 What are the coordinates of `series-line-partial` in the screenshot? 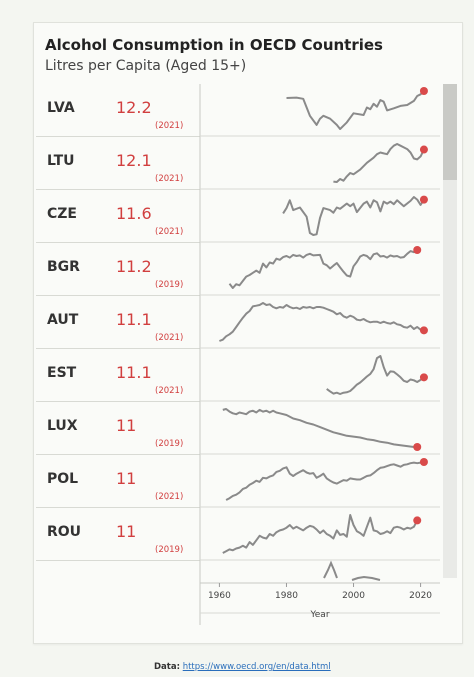 It's located at (352, 570).